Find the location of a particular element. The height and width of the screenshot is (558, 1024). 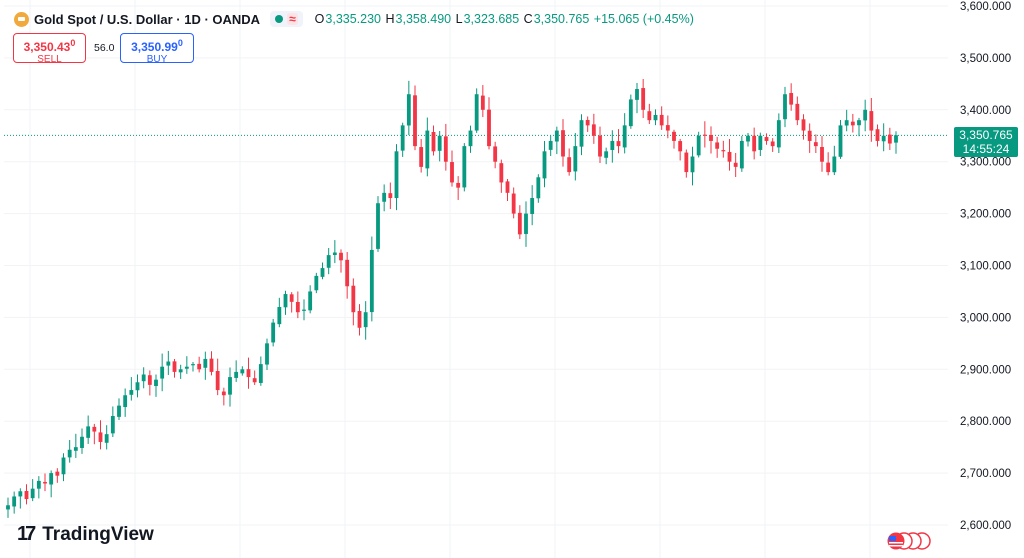

y-tick-label: 3,300.000 is located at coordinates (985, 163).